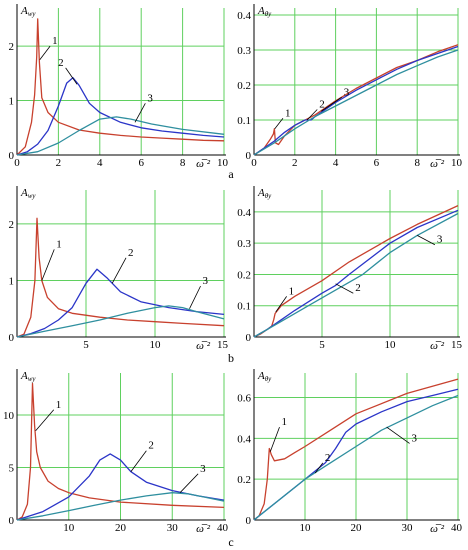 The width and height of the screenshot is (468, 550). What do you see at coordinates (223, 163) in the screenshot?
I see `x-tick-label-5: 10` at bounding box center [223, 163].